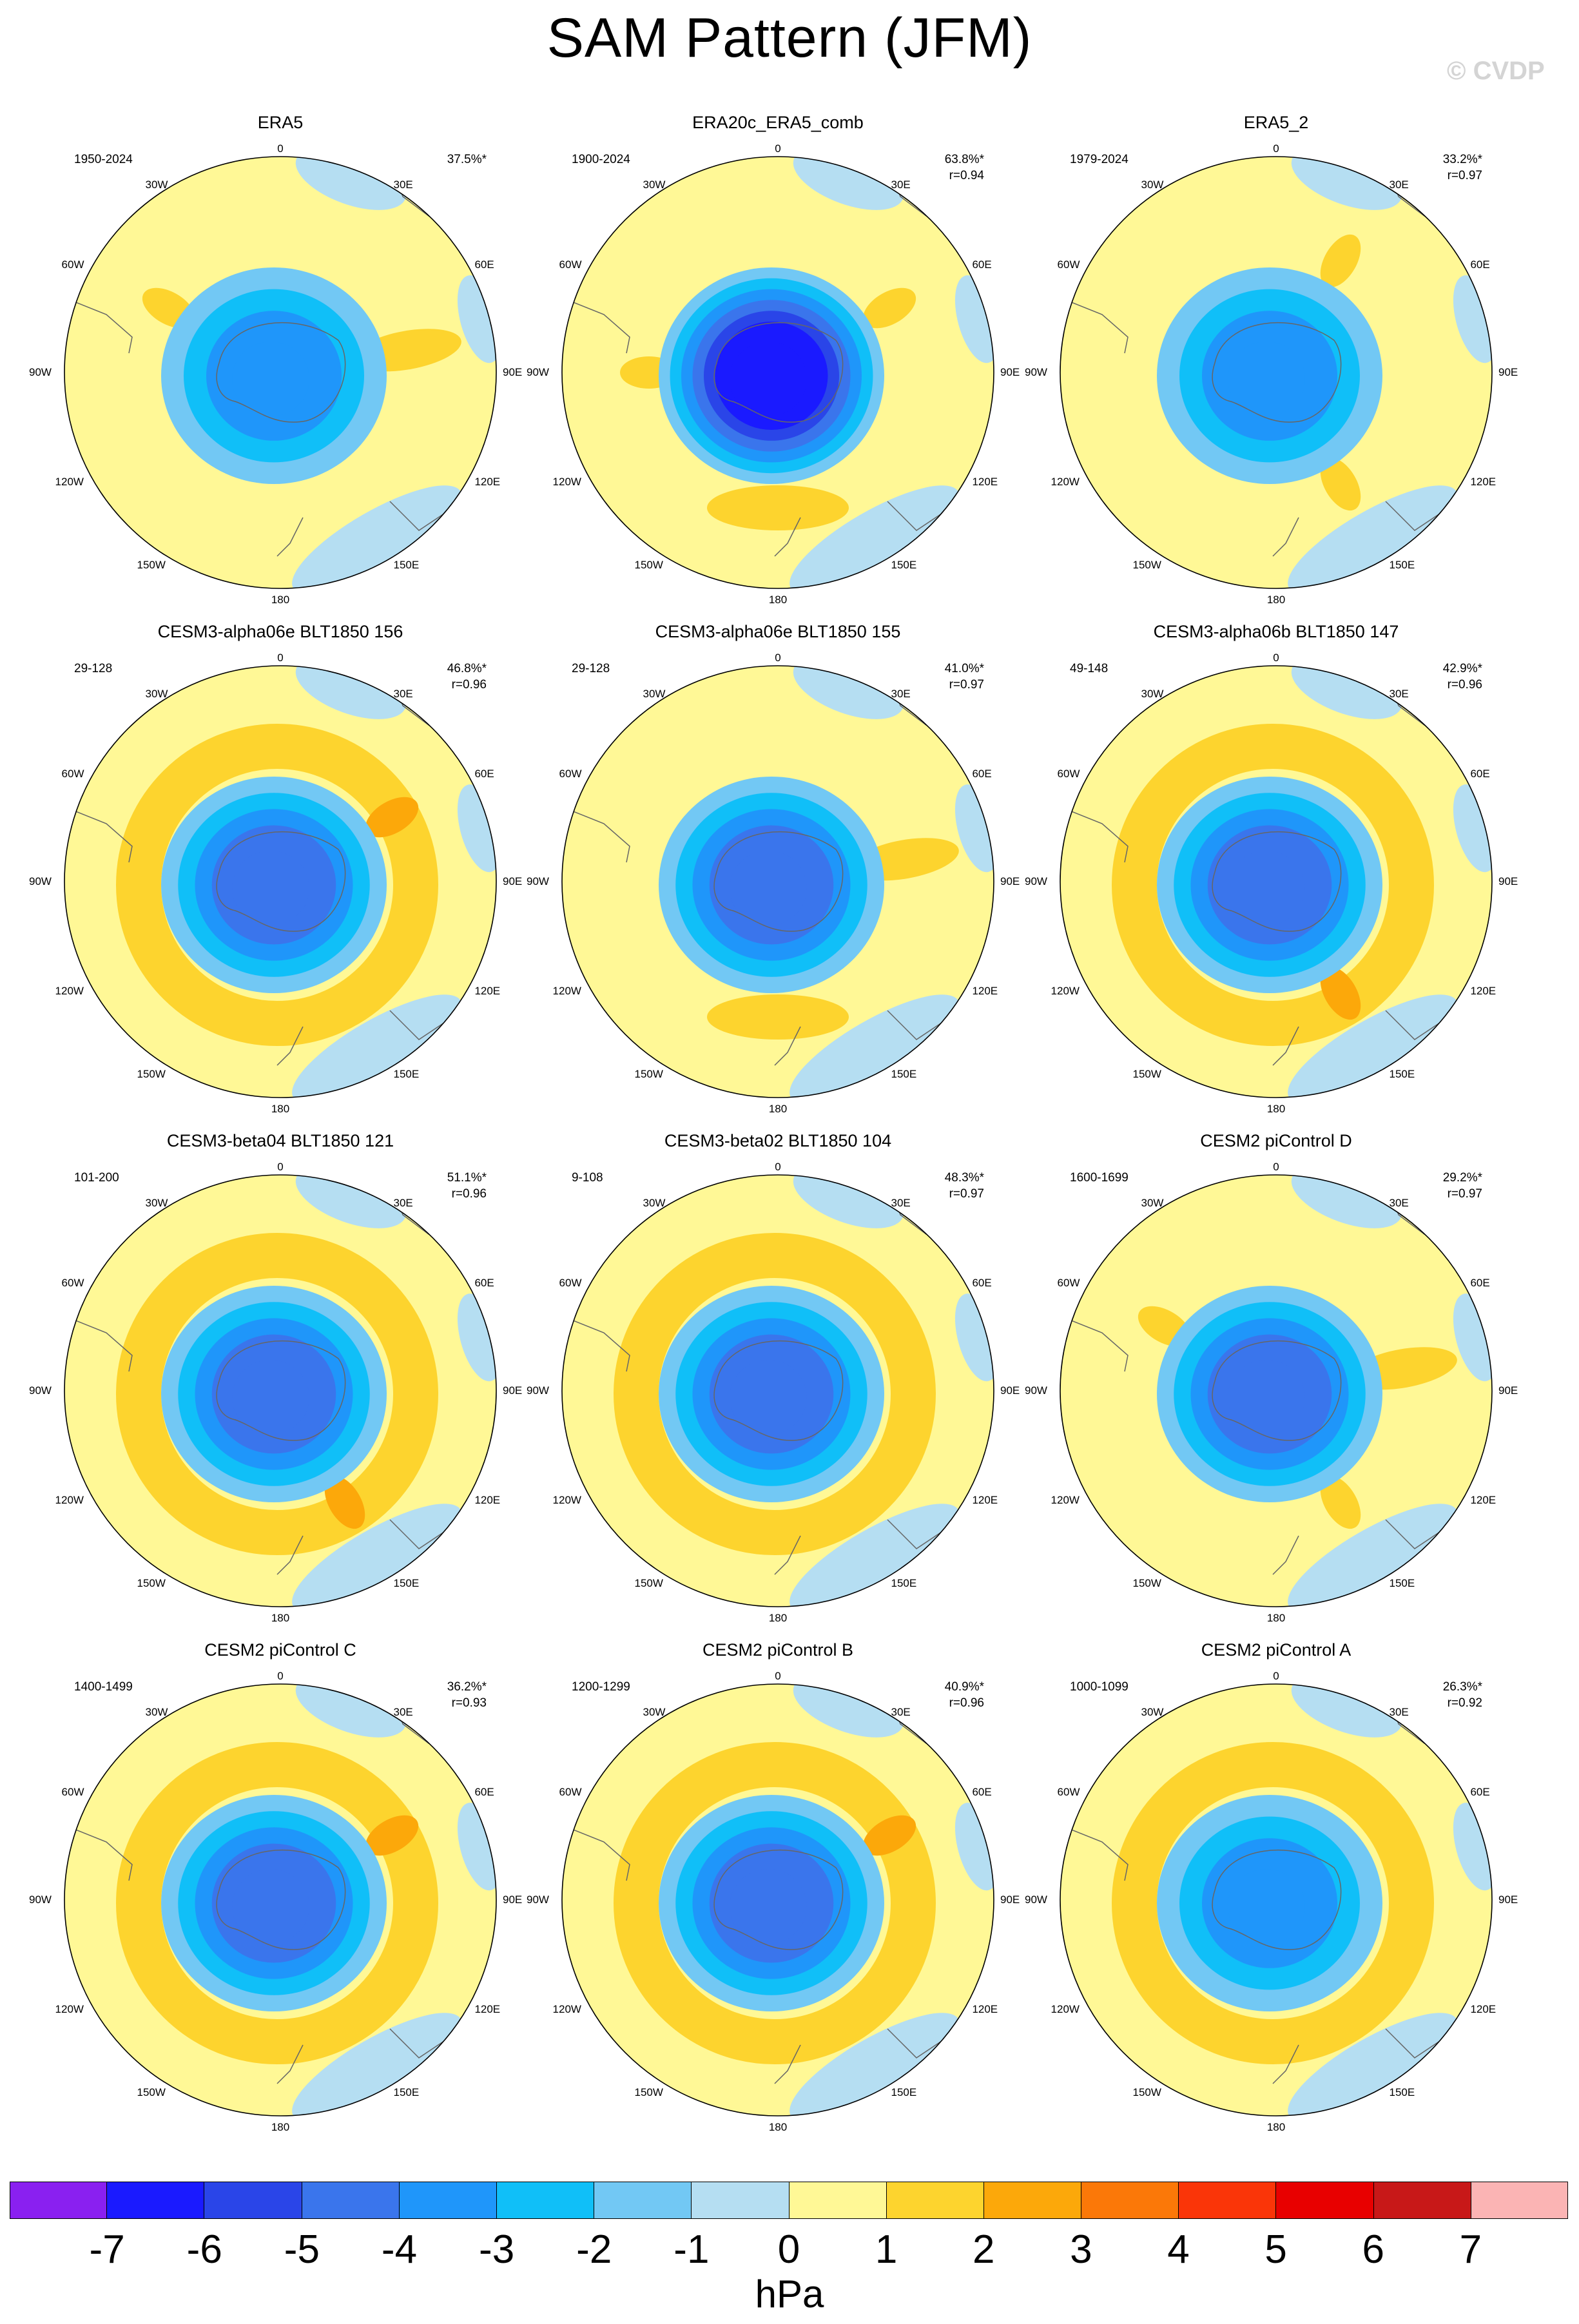 The width and height of the screenshot is (1579, 2324). What do you see at coordinates (778, 1140) in the screenshot?
I see `panel-title: CESM3-beta02 BLT1850 104` at bounding box center [778, 1140].